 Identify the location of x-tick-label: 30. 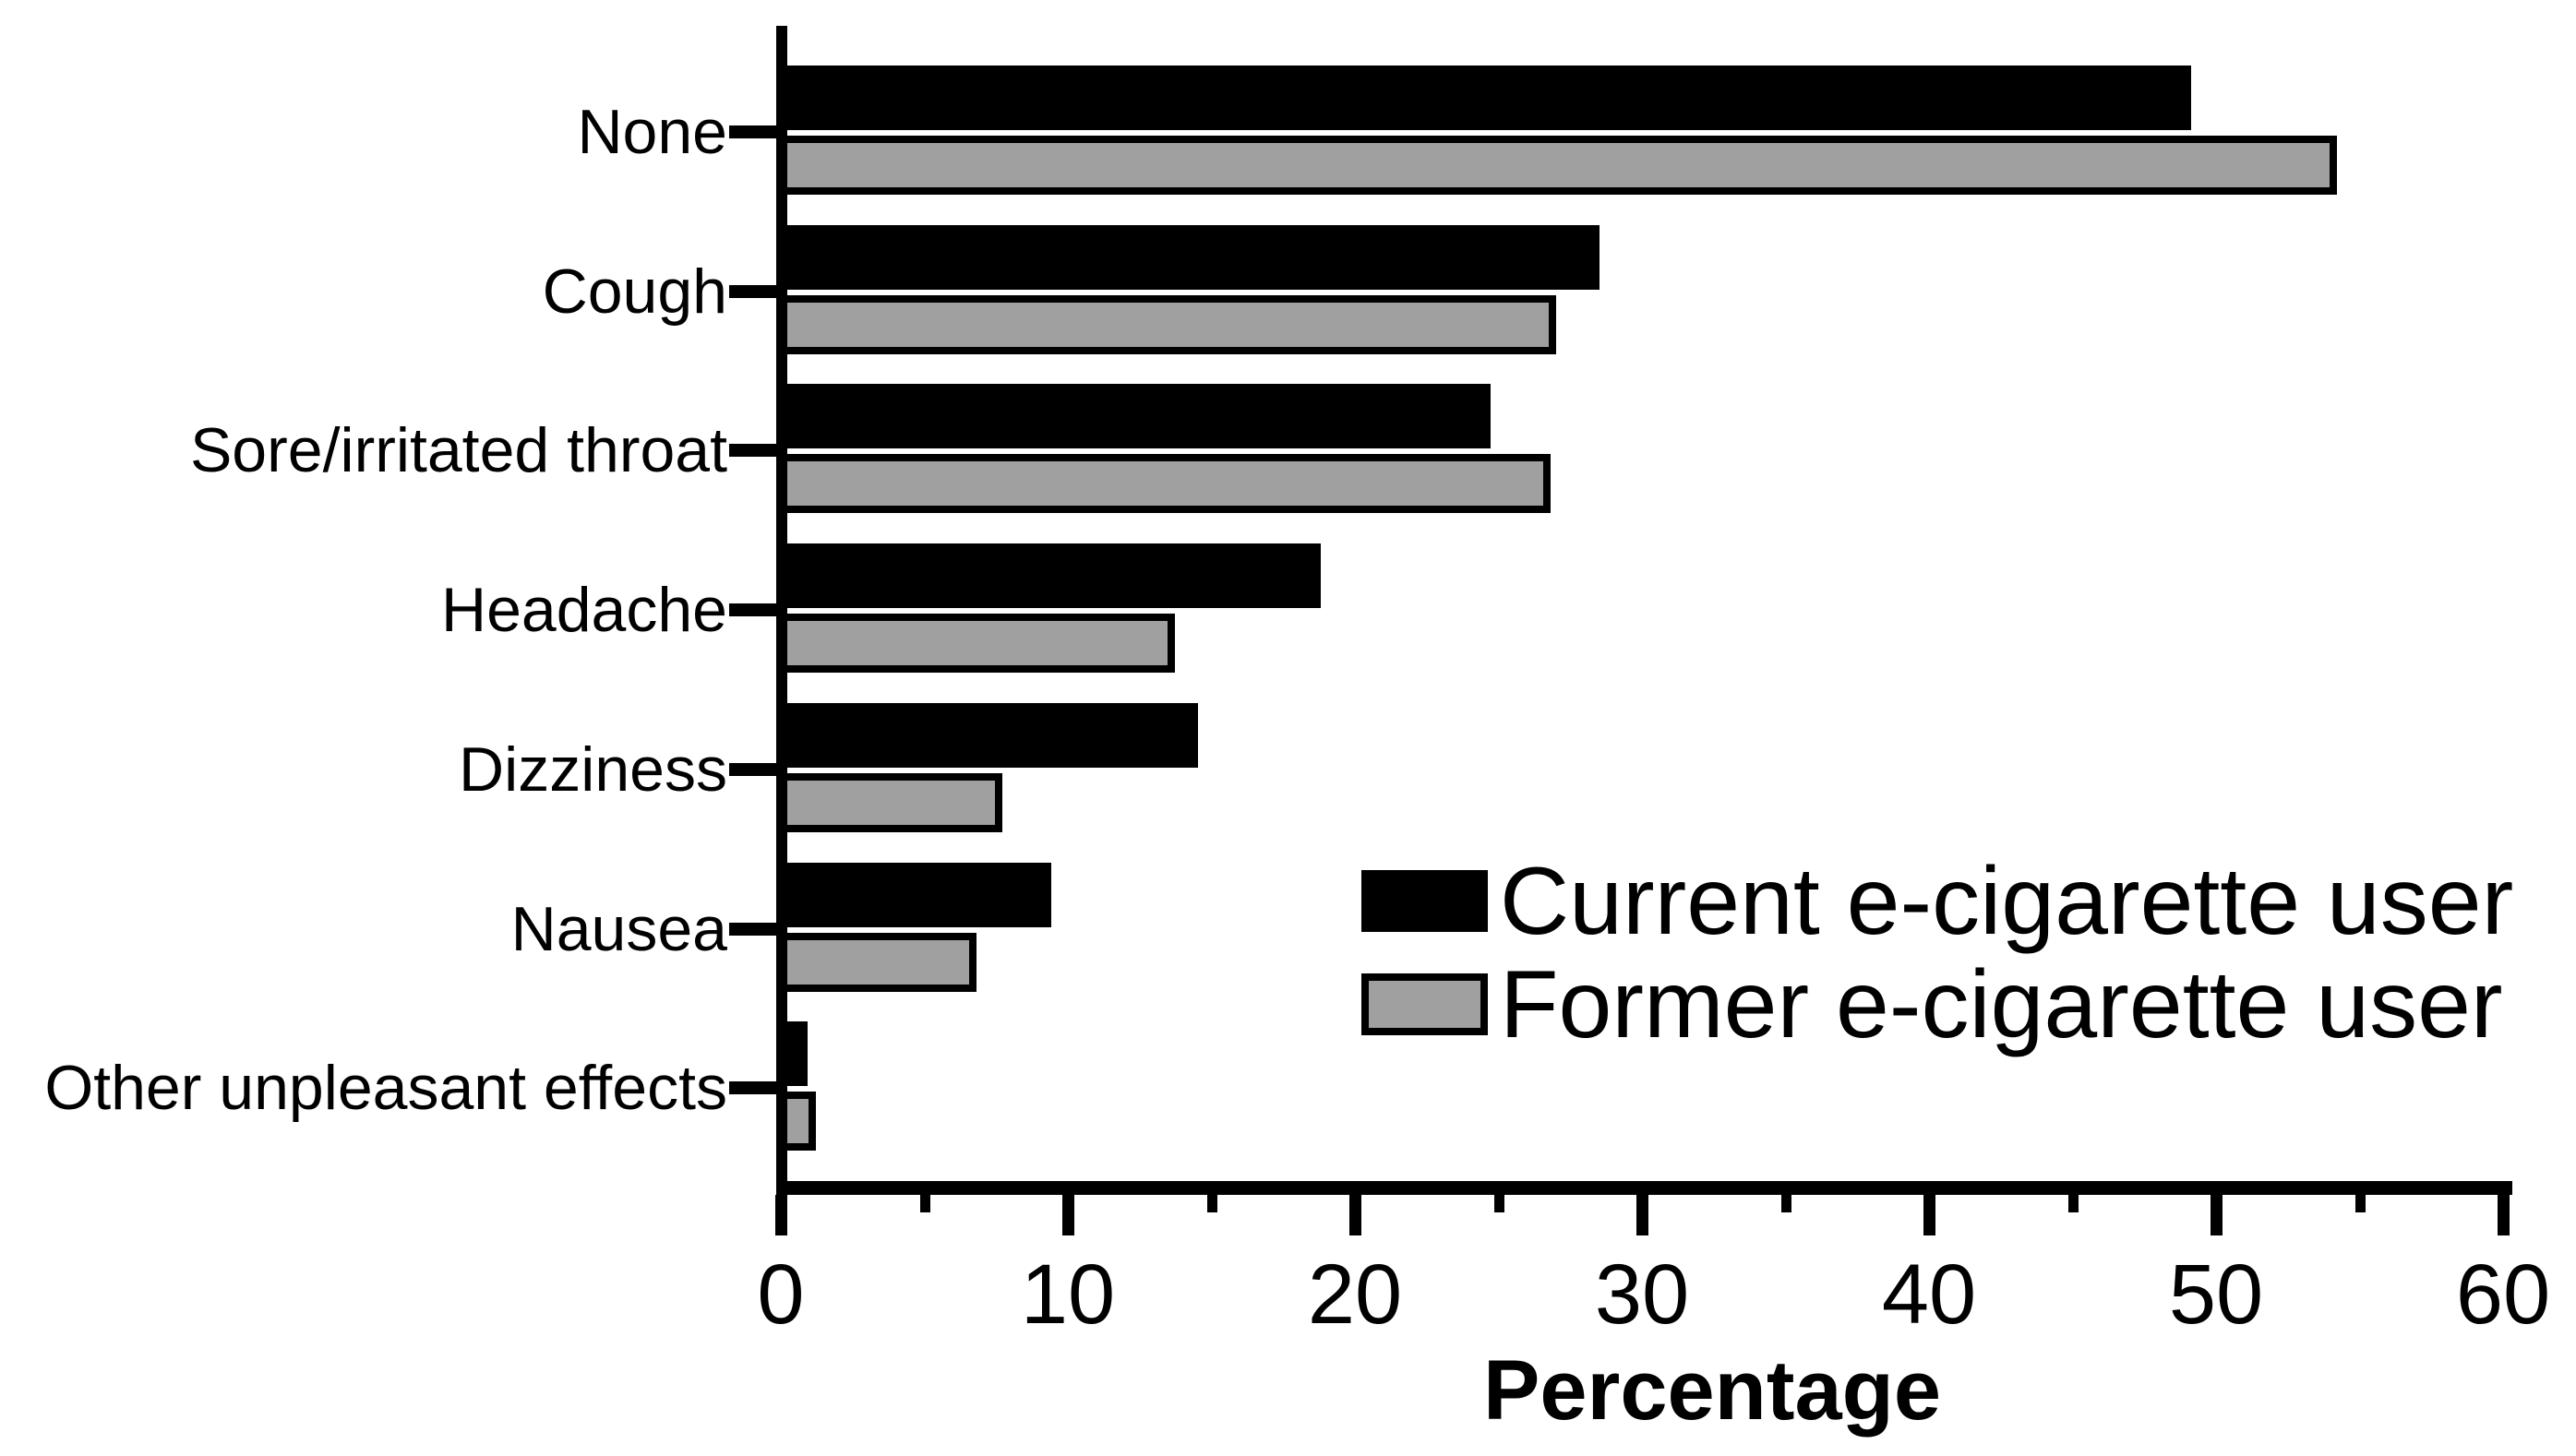
(1642, 1294).